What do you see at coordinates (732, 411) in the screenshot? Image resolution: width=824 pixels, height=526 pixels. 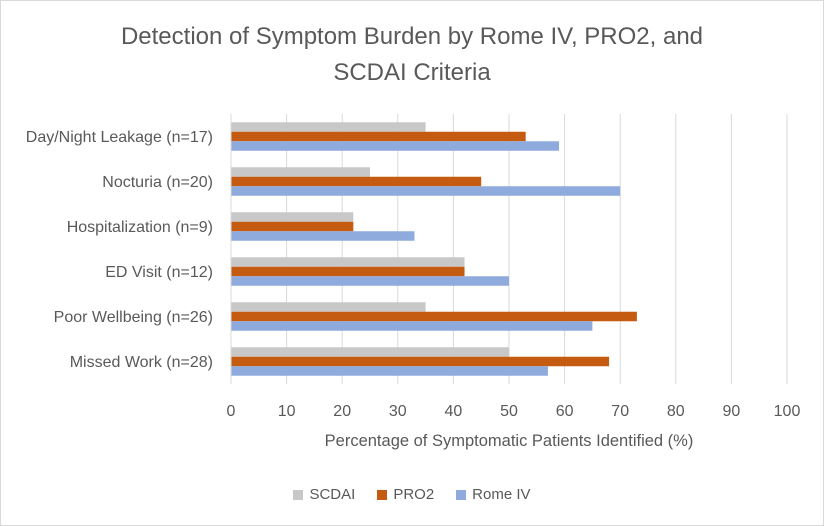 I see `x-tick-label: 90` at bounding box center [732, 411].